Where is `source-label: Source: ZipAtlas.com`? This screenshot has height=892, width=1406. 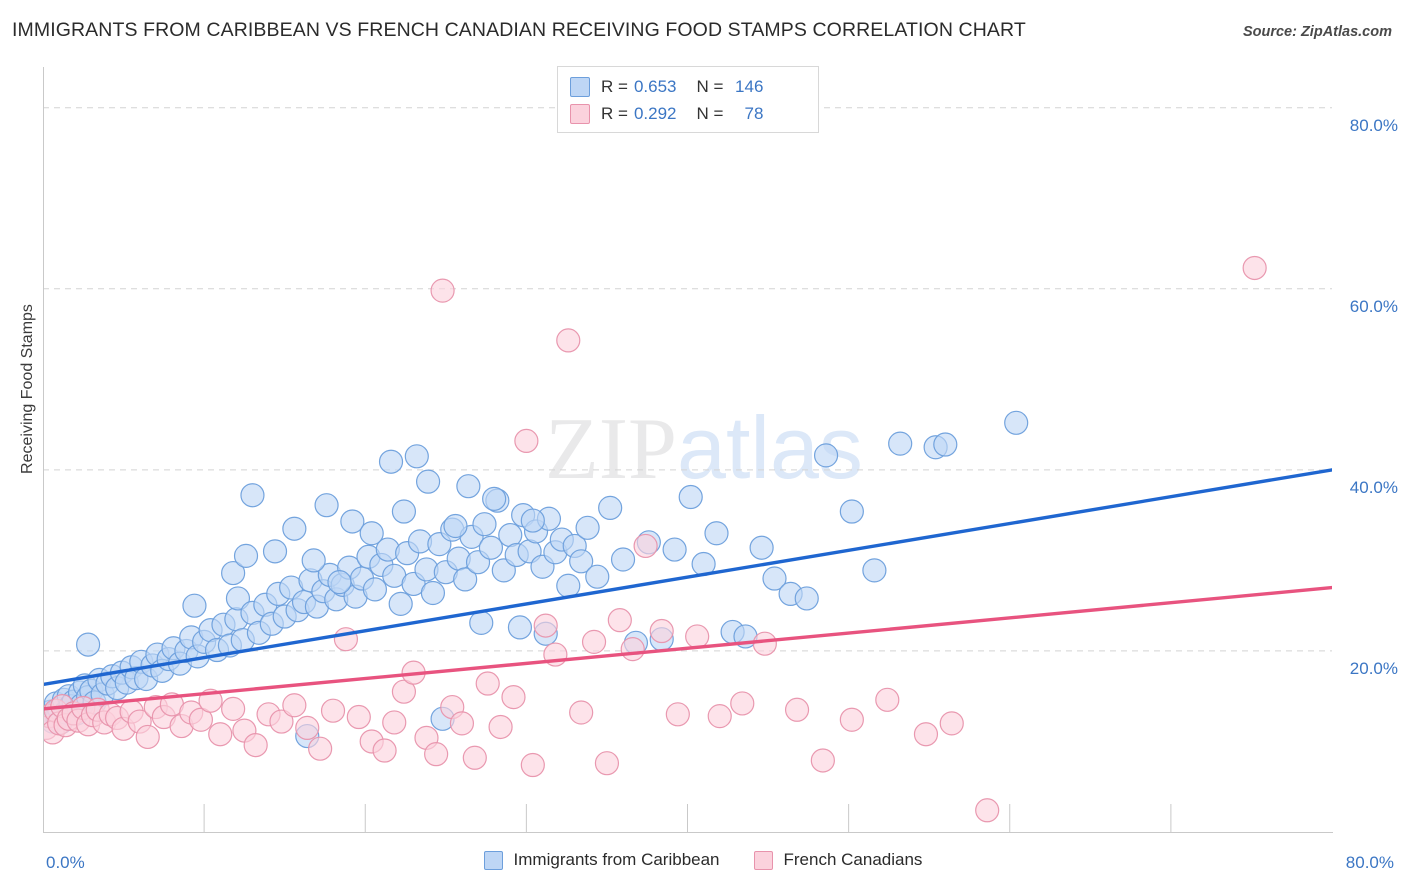 source-label: Source: ZipAtlas.com is located at coordinates (1317, 32).